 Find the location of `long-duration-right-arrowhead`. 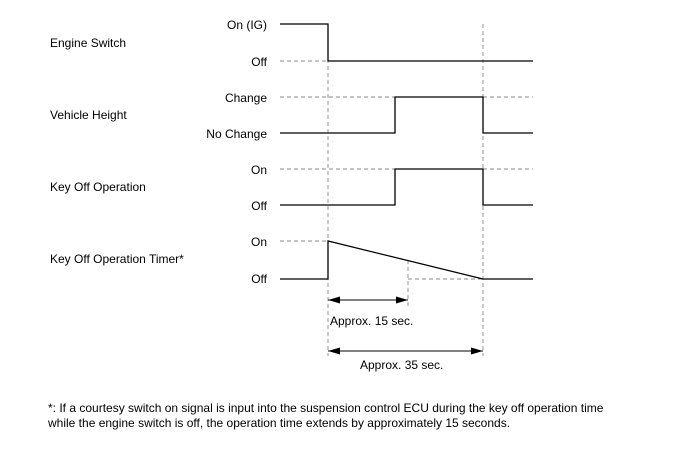

long-duration-right-arrowhead is located at coordinates (477, 351).